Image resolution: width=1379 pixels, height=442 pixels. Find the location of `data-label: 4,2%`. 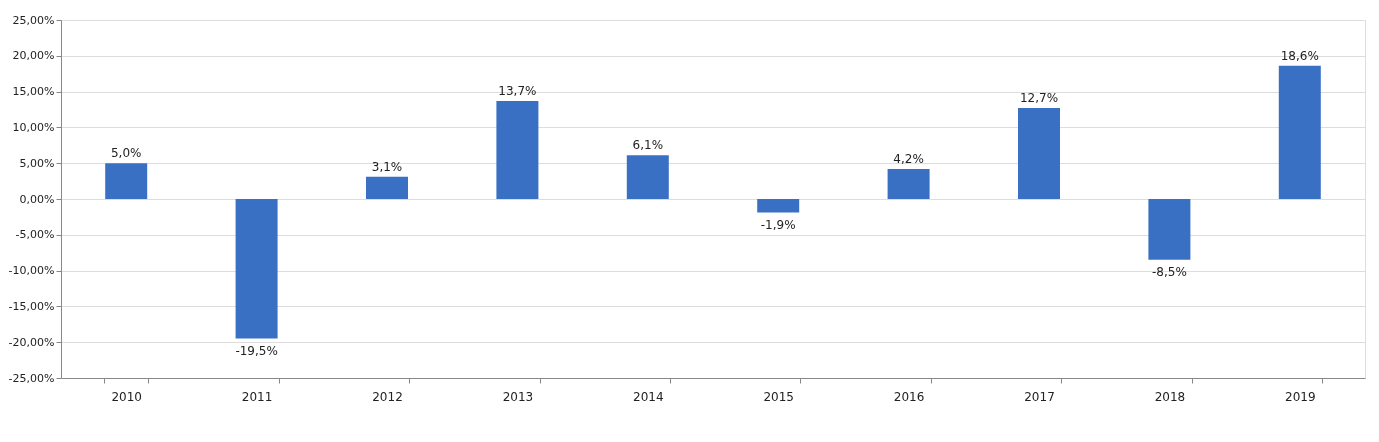

data-label: 4,2% is located at coordinates (908, 158).